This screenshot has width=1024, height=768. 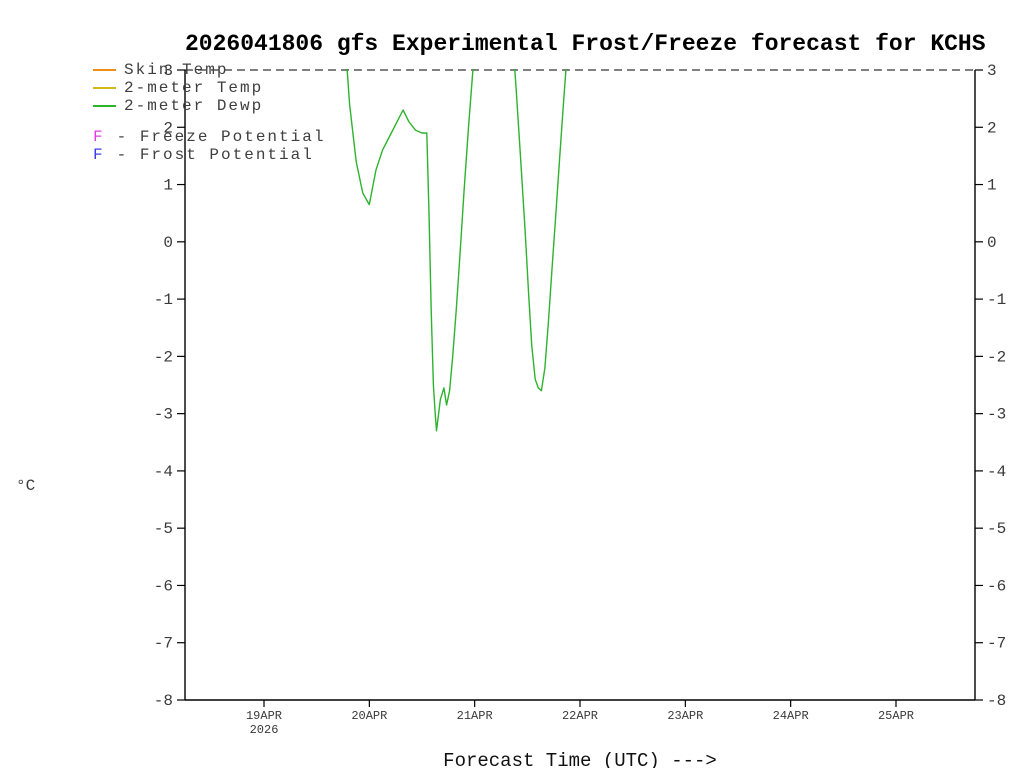 What do you see at coordinates (168, 71) in the screenshot?
I see `y-tick-label: 3` at bounding box center [168, 71].